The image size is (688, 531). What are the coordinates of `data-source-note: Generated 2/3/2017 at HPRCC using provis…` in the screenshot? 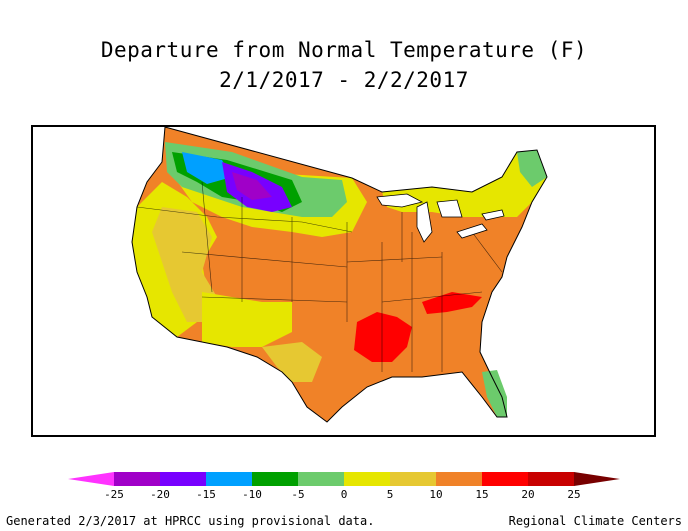 It's located at (190, 521).